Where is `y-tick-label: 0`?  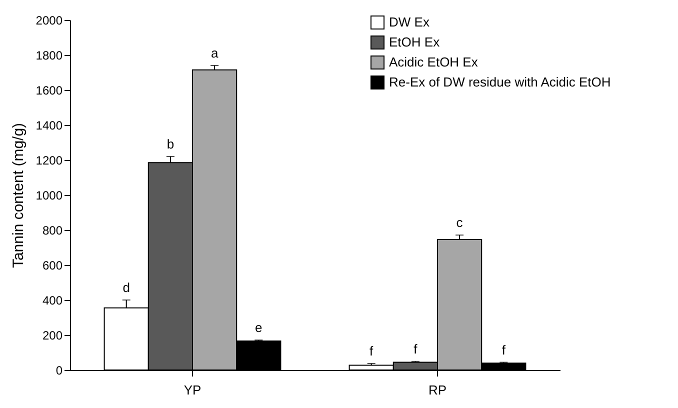
y-tick-label: 0 is located at coordinates (59, 371).